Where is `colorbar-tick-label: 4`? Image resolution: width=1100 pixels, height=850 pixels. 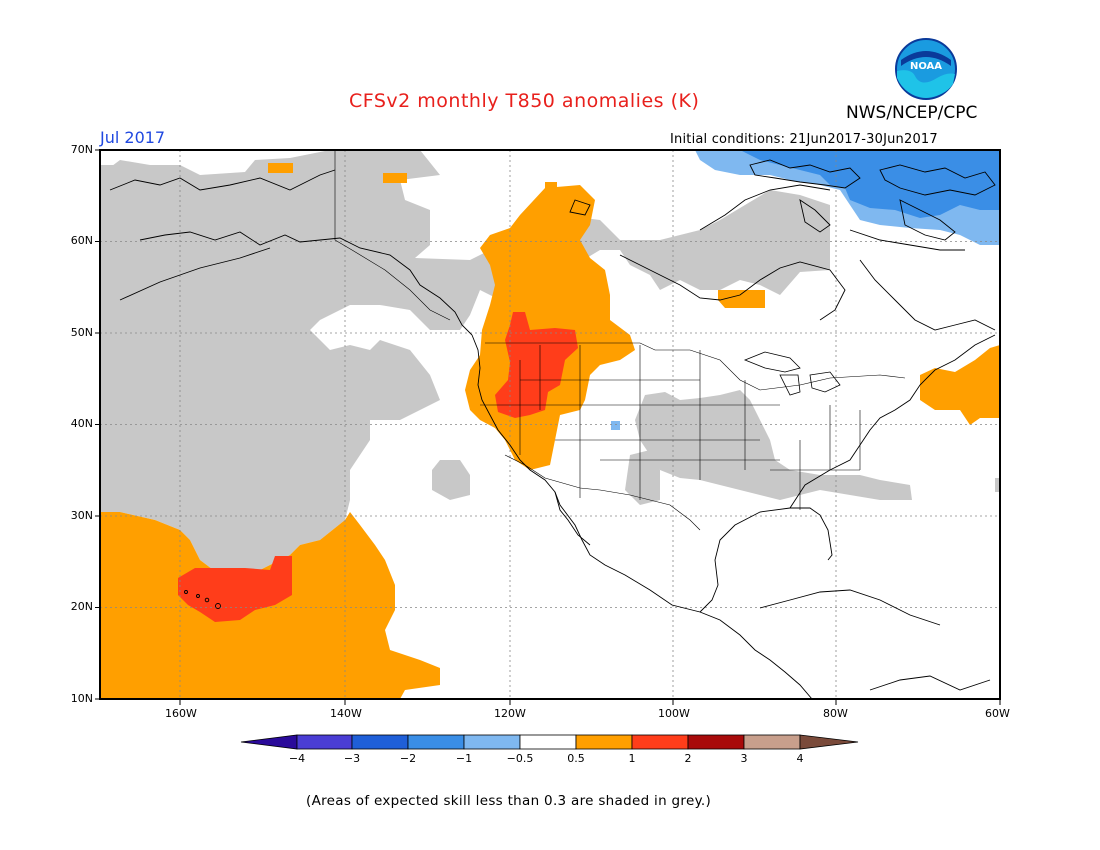 colorbar-tick-label: 4 is located at coordinates (800, 758).